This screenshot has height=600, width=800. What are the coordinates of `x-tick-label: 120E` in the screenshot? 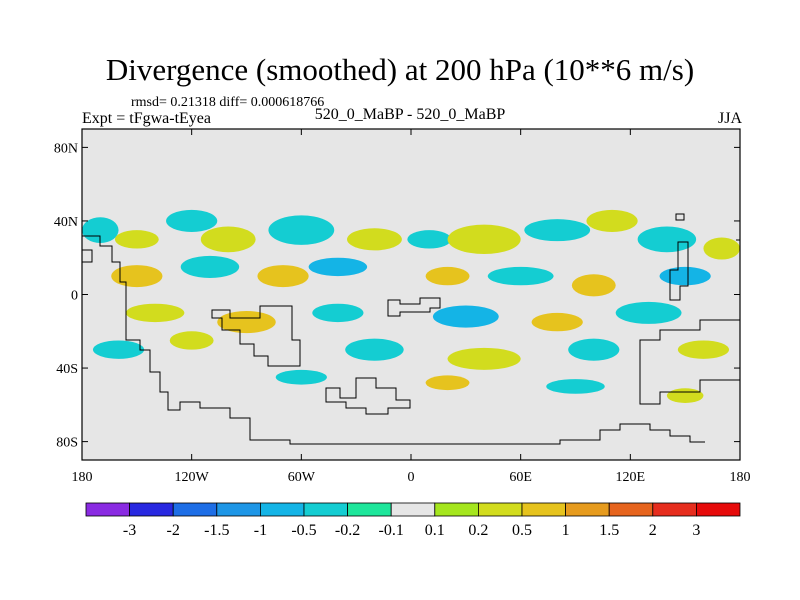 It's located at (631, 477).